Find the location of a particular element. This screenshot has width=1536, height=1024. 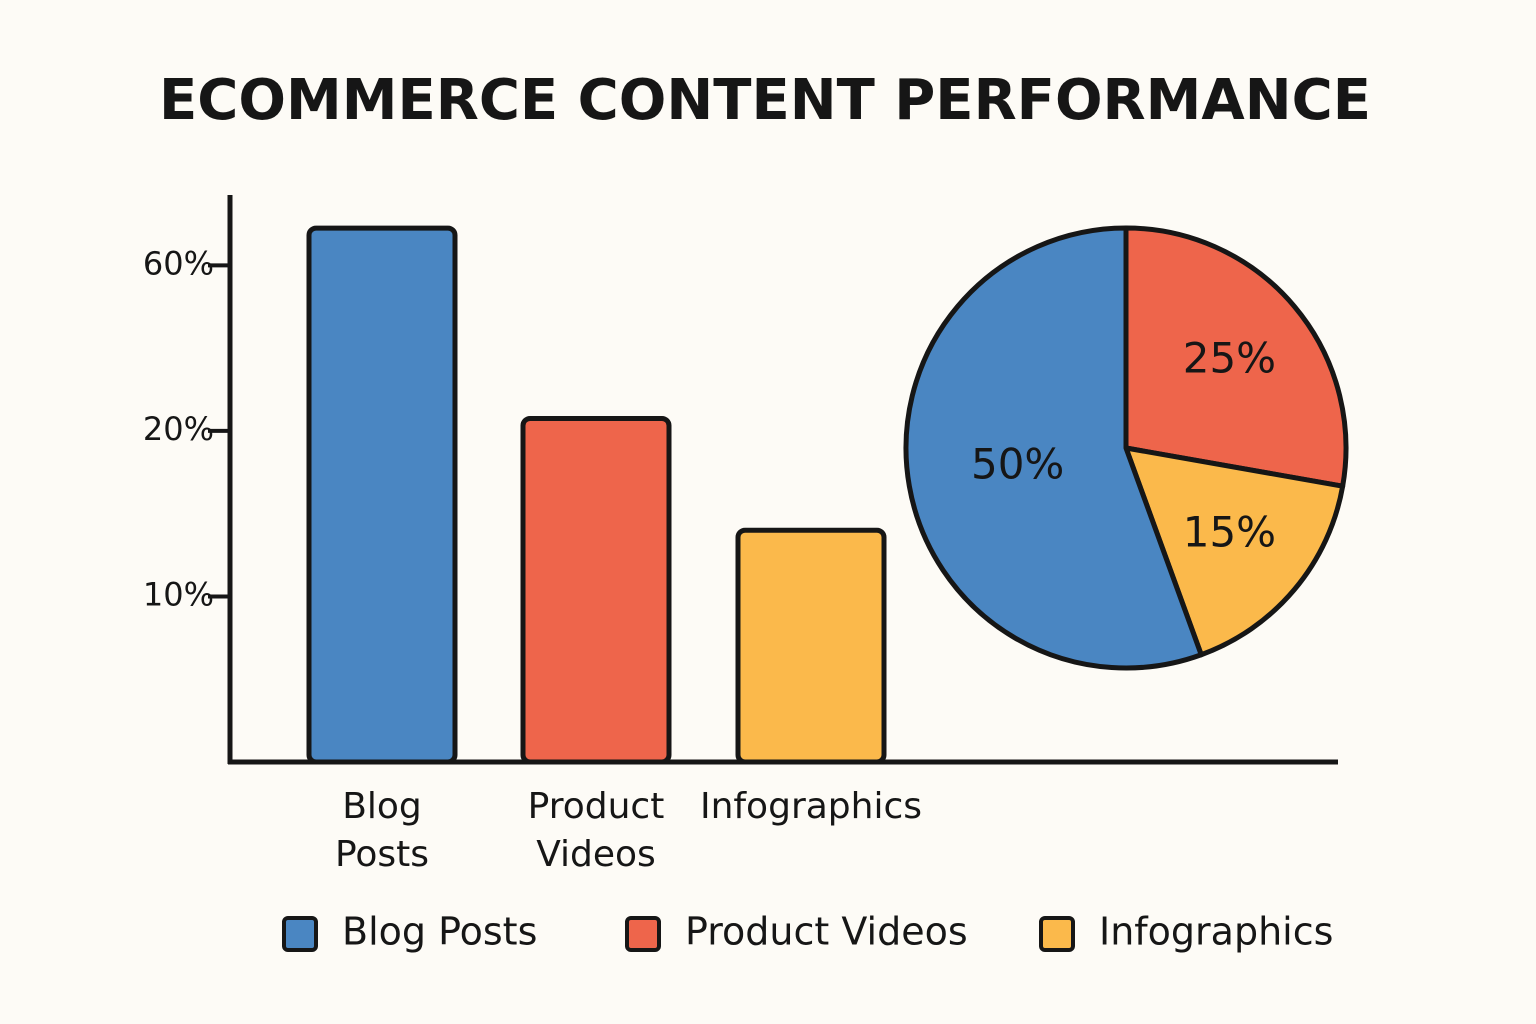

y-tick-label: 60% is located at coordinates (178, 263).